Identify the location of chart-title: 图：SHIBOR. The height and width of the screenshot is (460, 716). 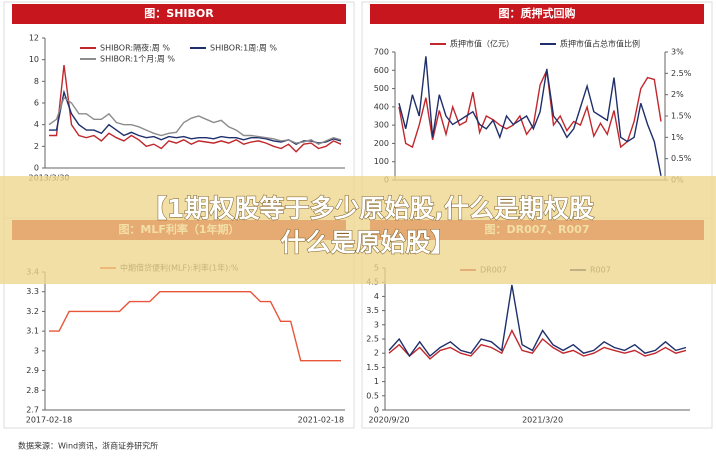
(179, 13).